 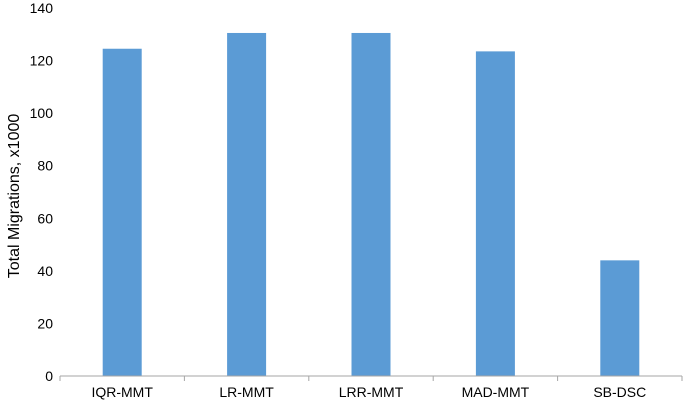 What do you see at coordinates (42, 113) in the screenshot?
I see `y-tick-label: 100` at bounding box center [42, 113].